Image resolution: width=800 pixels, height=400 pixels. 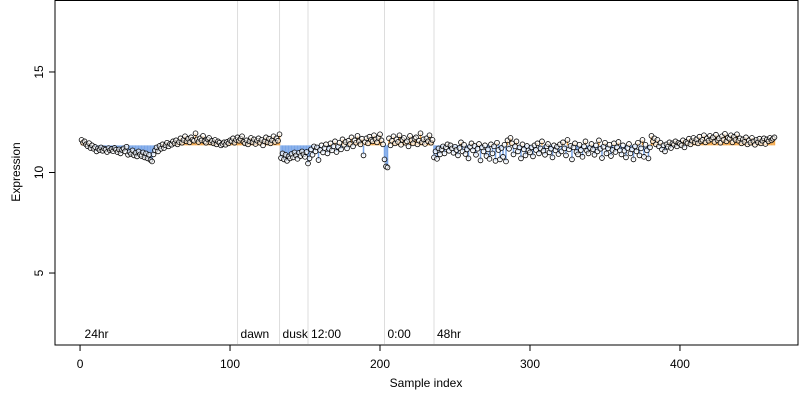 I want to click on x-tick-label: 0, so click(x=80, y=364).